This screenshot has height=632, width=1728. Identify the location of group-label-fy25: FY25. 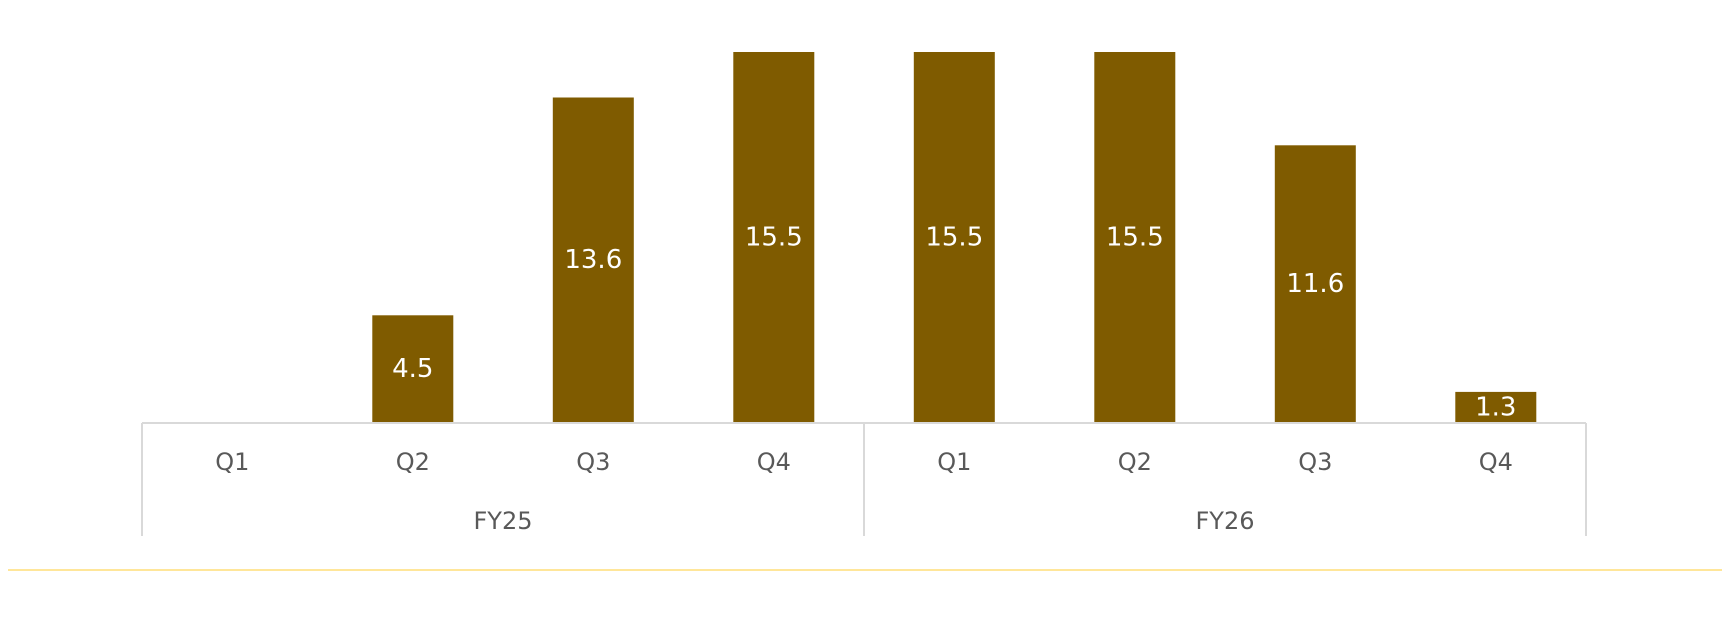
(502, 521).